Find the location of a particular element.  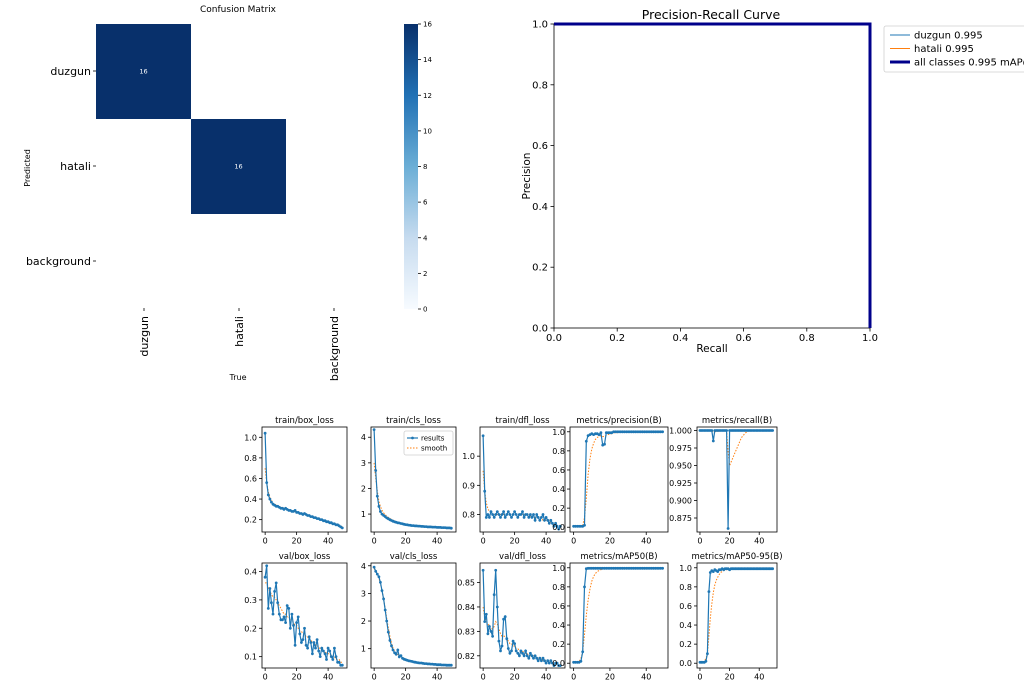

cm-cell-value: 16 is located at coordinates (238, 167).